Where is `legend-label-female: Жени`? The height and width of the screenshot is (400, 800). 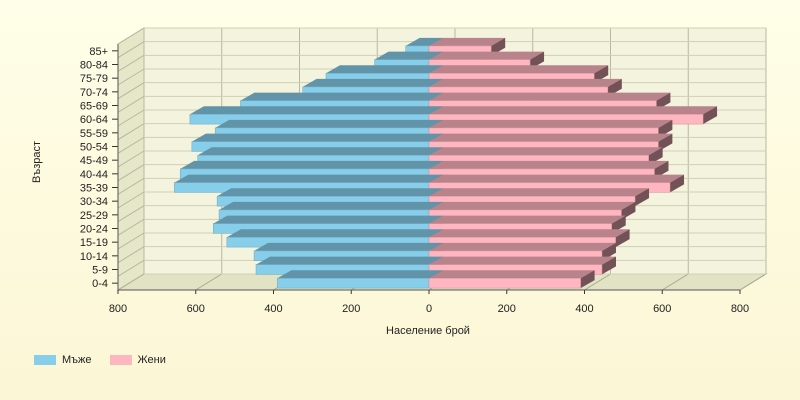
legend-label-female: Жени is located at coordinates (151, 360).